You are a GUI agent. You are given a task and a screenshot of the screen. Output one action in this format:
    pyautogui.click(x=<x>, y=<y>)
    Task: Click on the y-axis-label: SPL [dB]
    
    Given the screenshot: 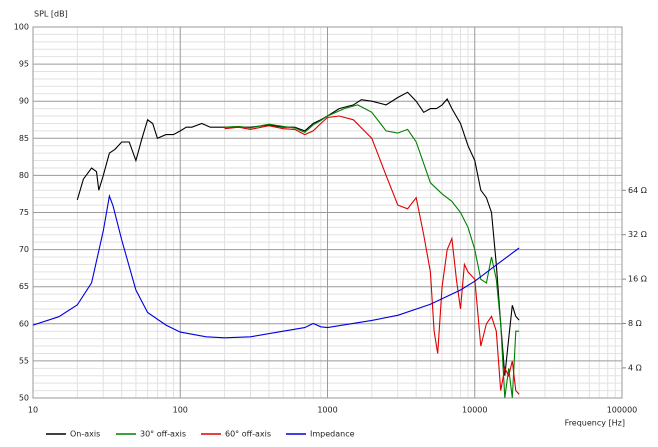 What is the action you would take?
    pyautogui.click(x=51, y=14)
    